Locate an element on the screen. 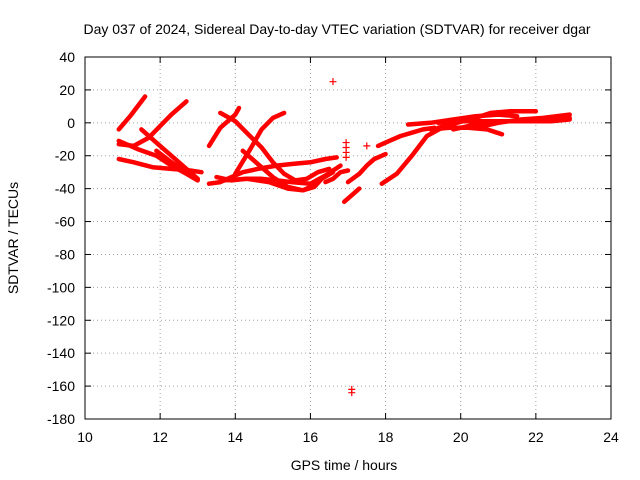 The height and width of the screenshot is (480, 640). y-tick-label: 0 is located at coordinates (71, 123).